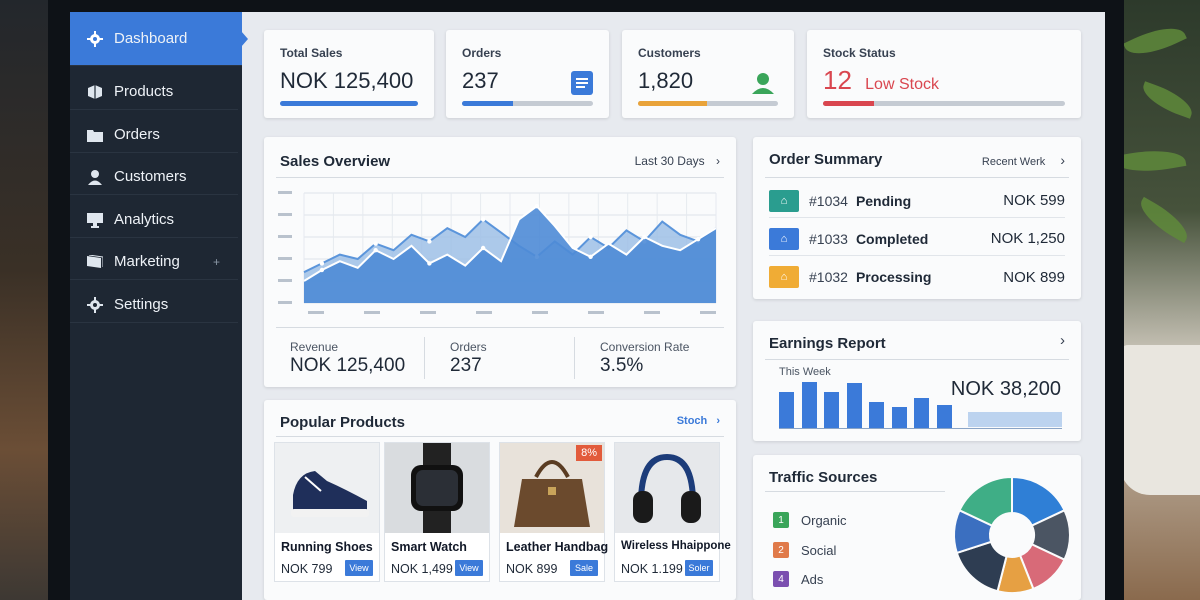  What do you see at coordinates (1034, 277) in the screenshot?
I see `order-amount: NOK 899` at bounding box center [1034, 277].